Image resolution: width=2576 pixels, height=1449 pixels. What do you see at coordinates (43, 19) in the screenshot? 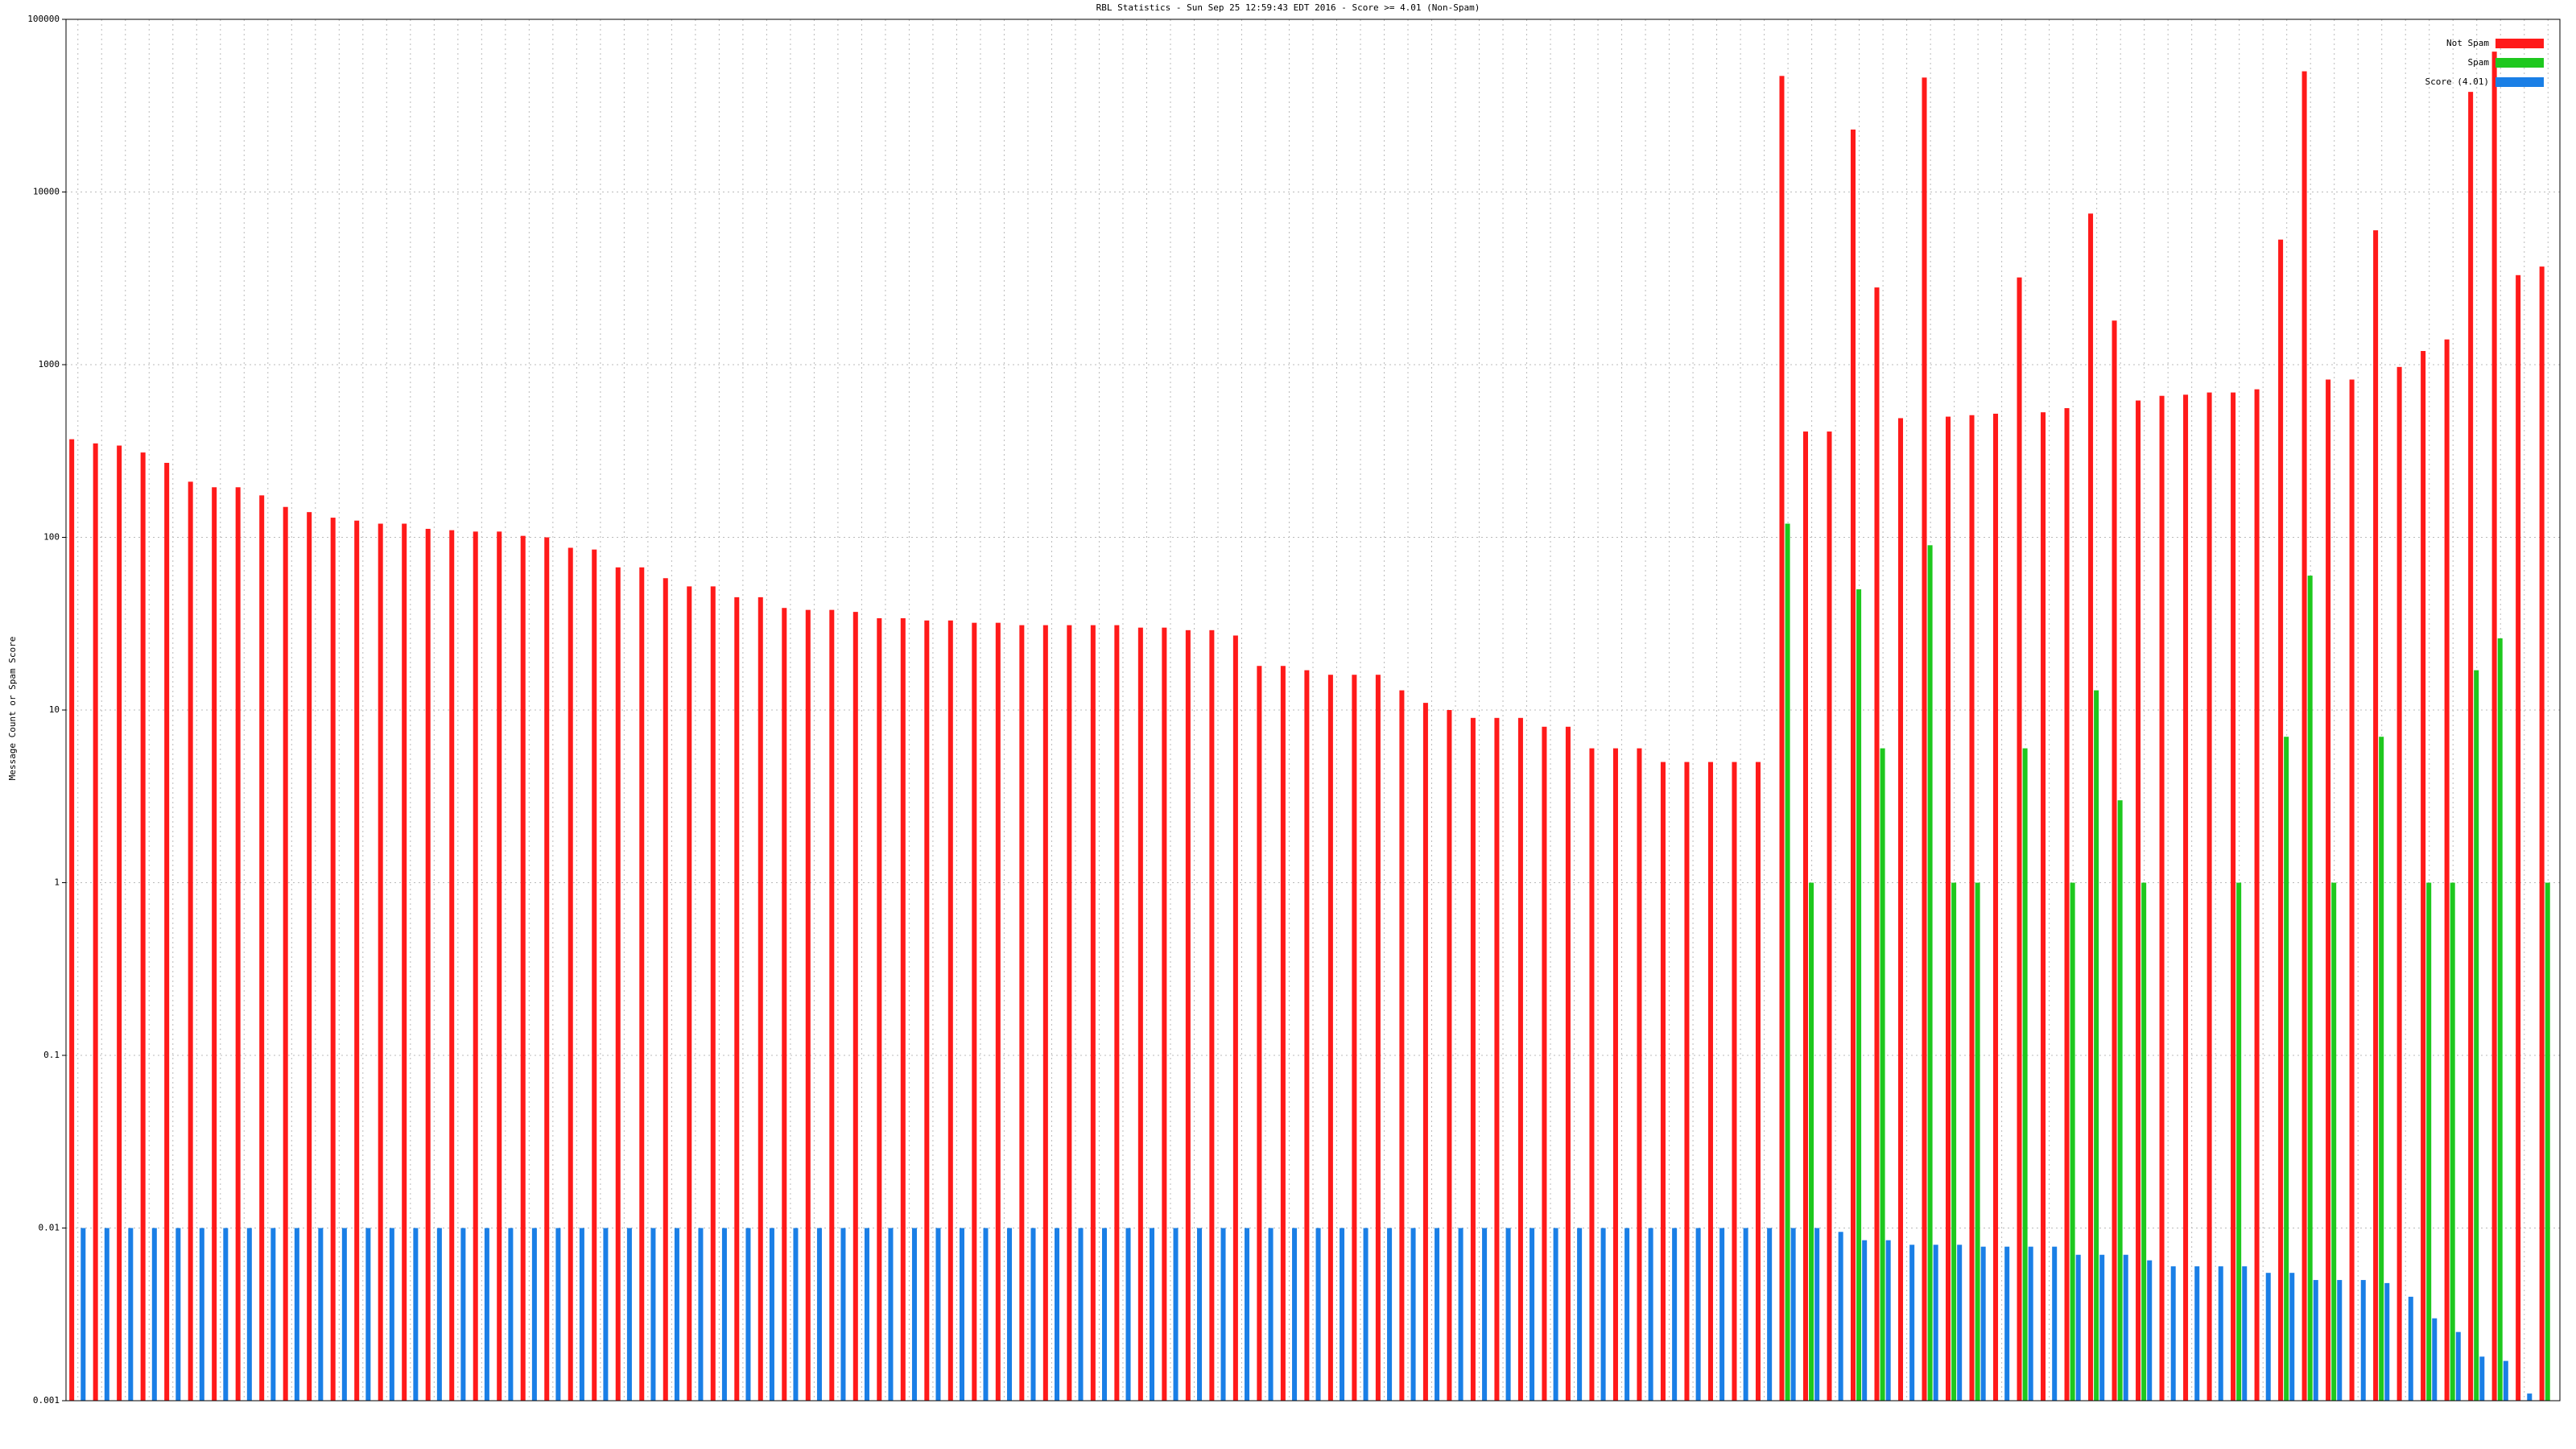
I see `y-tick-label: 100000` at bounding box center [43, 19].